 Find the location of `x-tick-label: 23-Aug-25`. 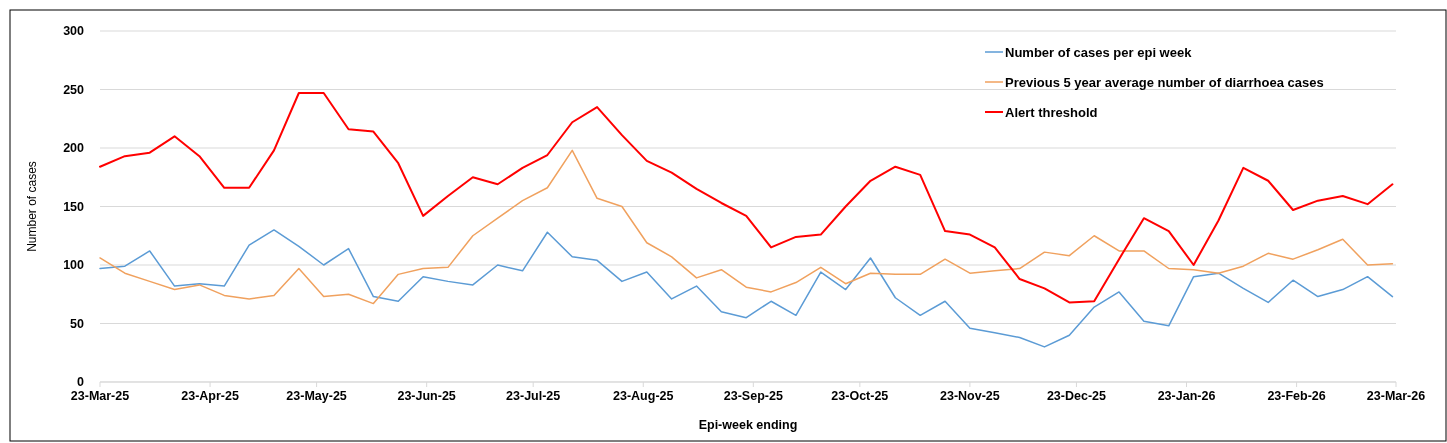

x-tick-label: 23-Aug-25 is located at coordinates (643, 396).